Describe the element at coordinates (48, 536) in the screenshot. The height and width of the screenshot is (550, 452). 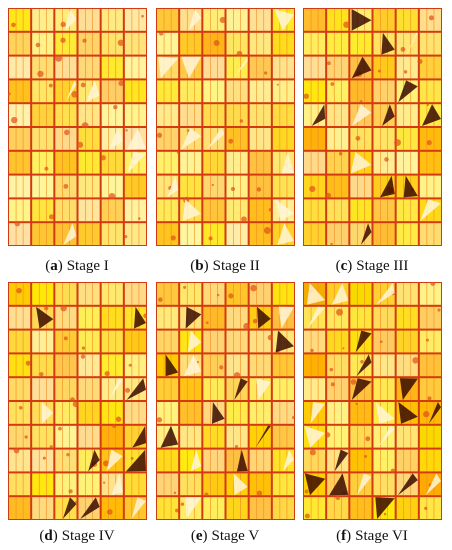
I see `caption-letter: d` at that location.